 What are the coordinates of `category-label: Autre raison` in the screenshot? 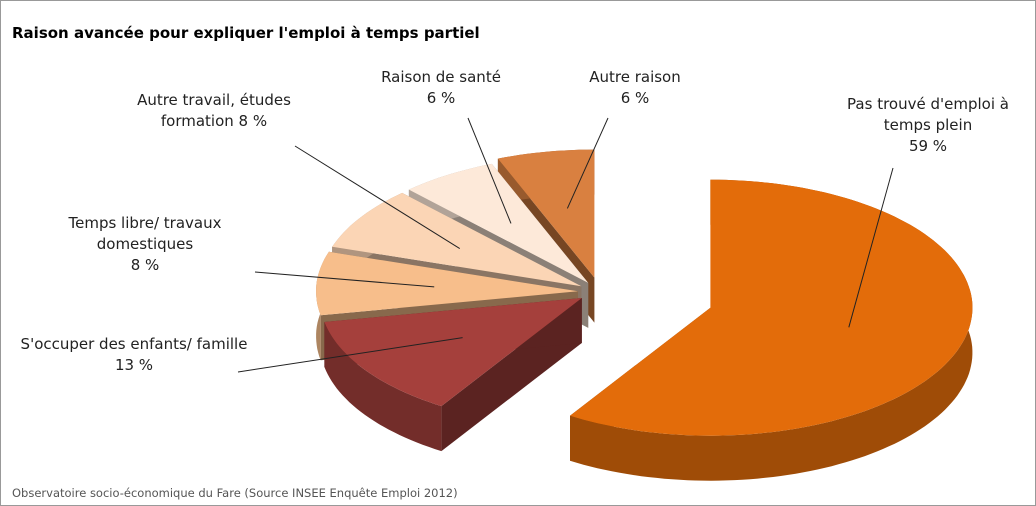 It's located at (635, 77).